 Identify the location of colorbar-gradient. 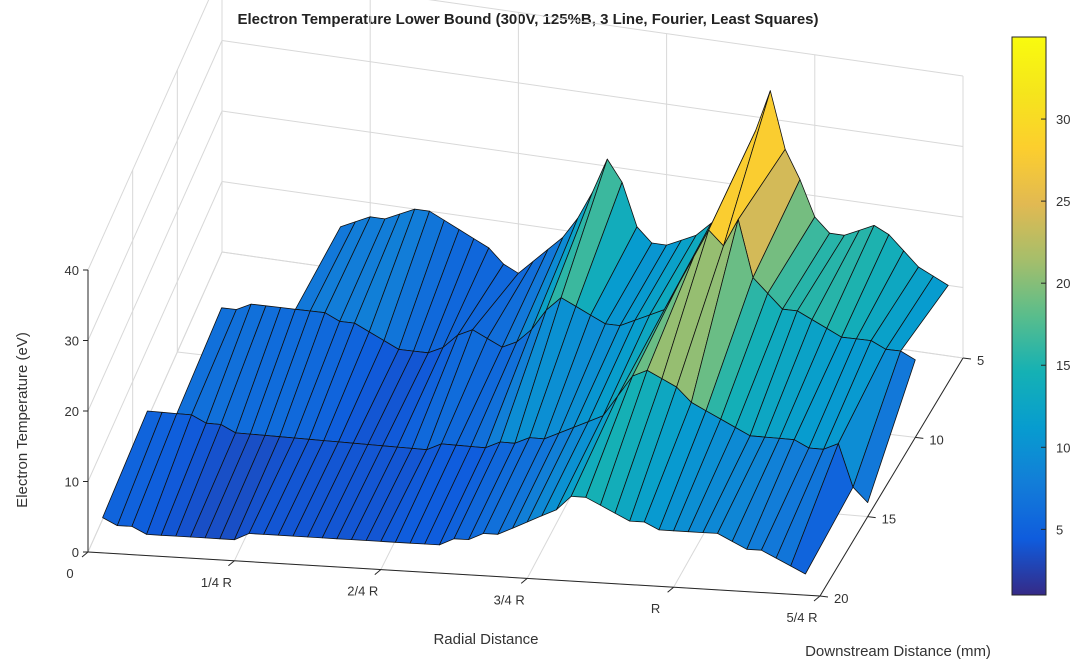
(1029, 316).